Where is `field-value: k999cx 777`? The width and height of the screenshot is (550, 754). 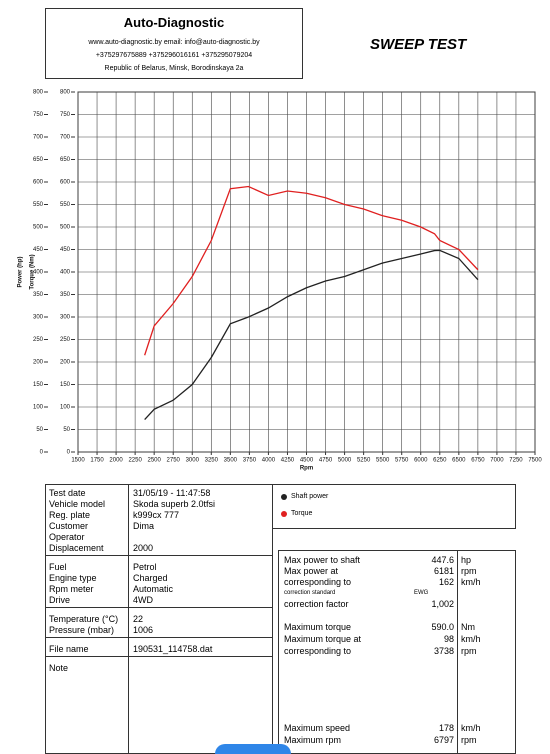 field-value: k999cx 777 is located at coordinates (156, 515).